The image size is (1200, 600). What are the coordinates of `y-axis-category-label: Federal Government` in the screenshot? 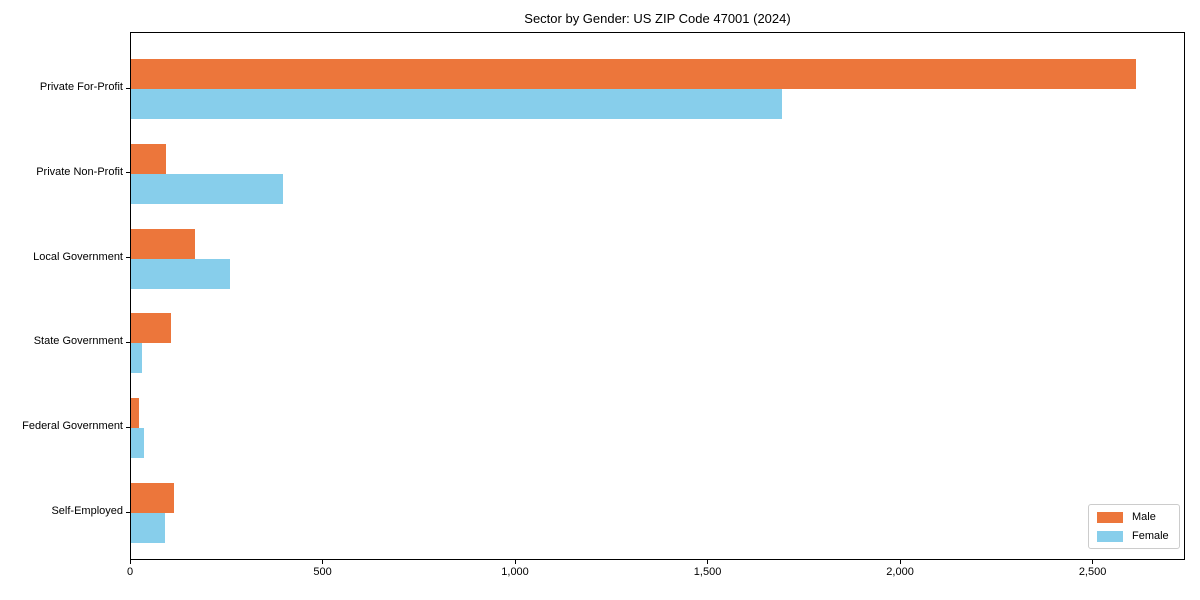 It's located at (72, 426).